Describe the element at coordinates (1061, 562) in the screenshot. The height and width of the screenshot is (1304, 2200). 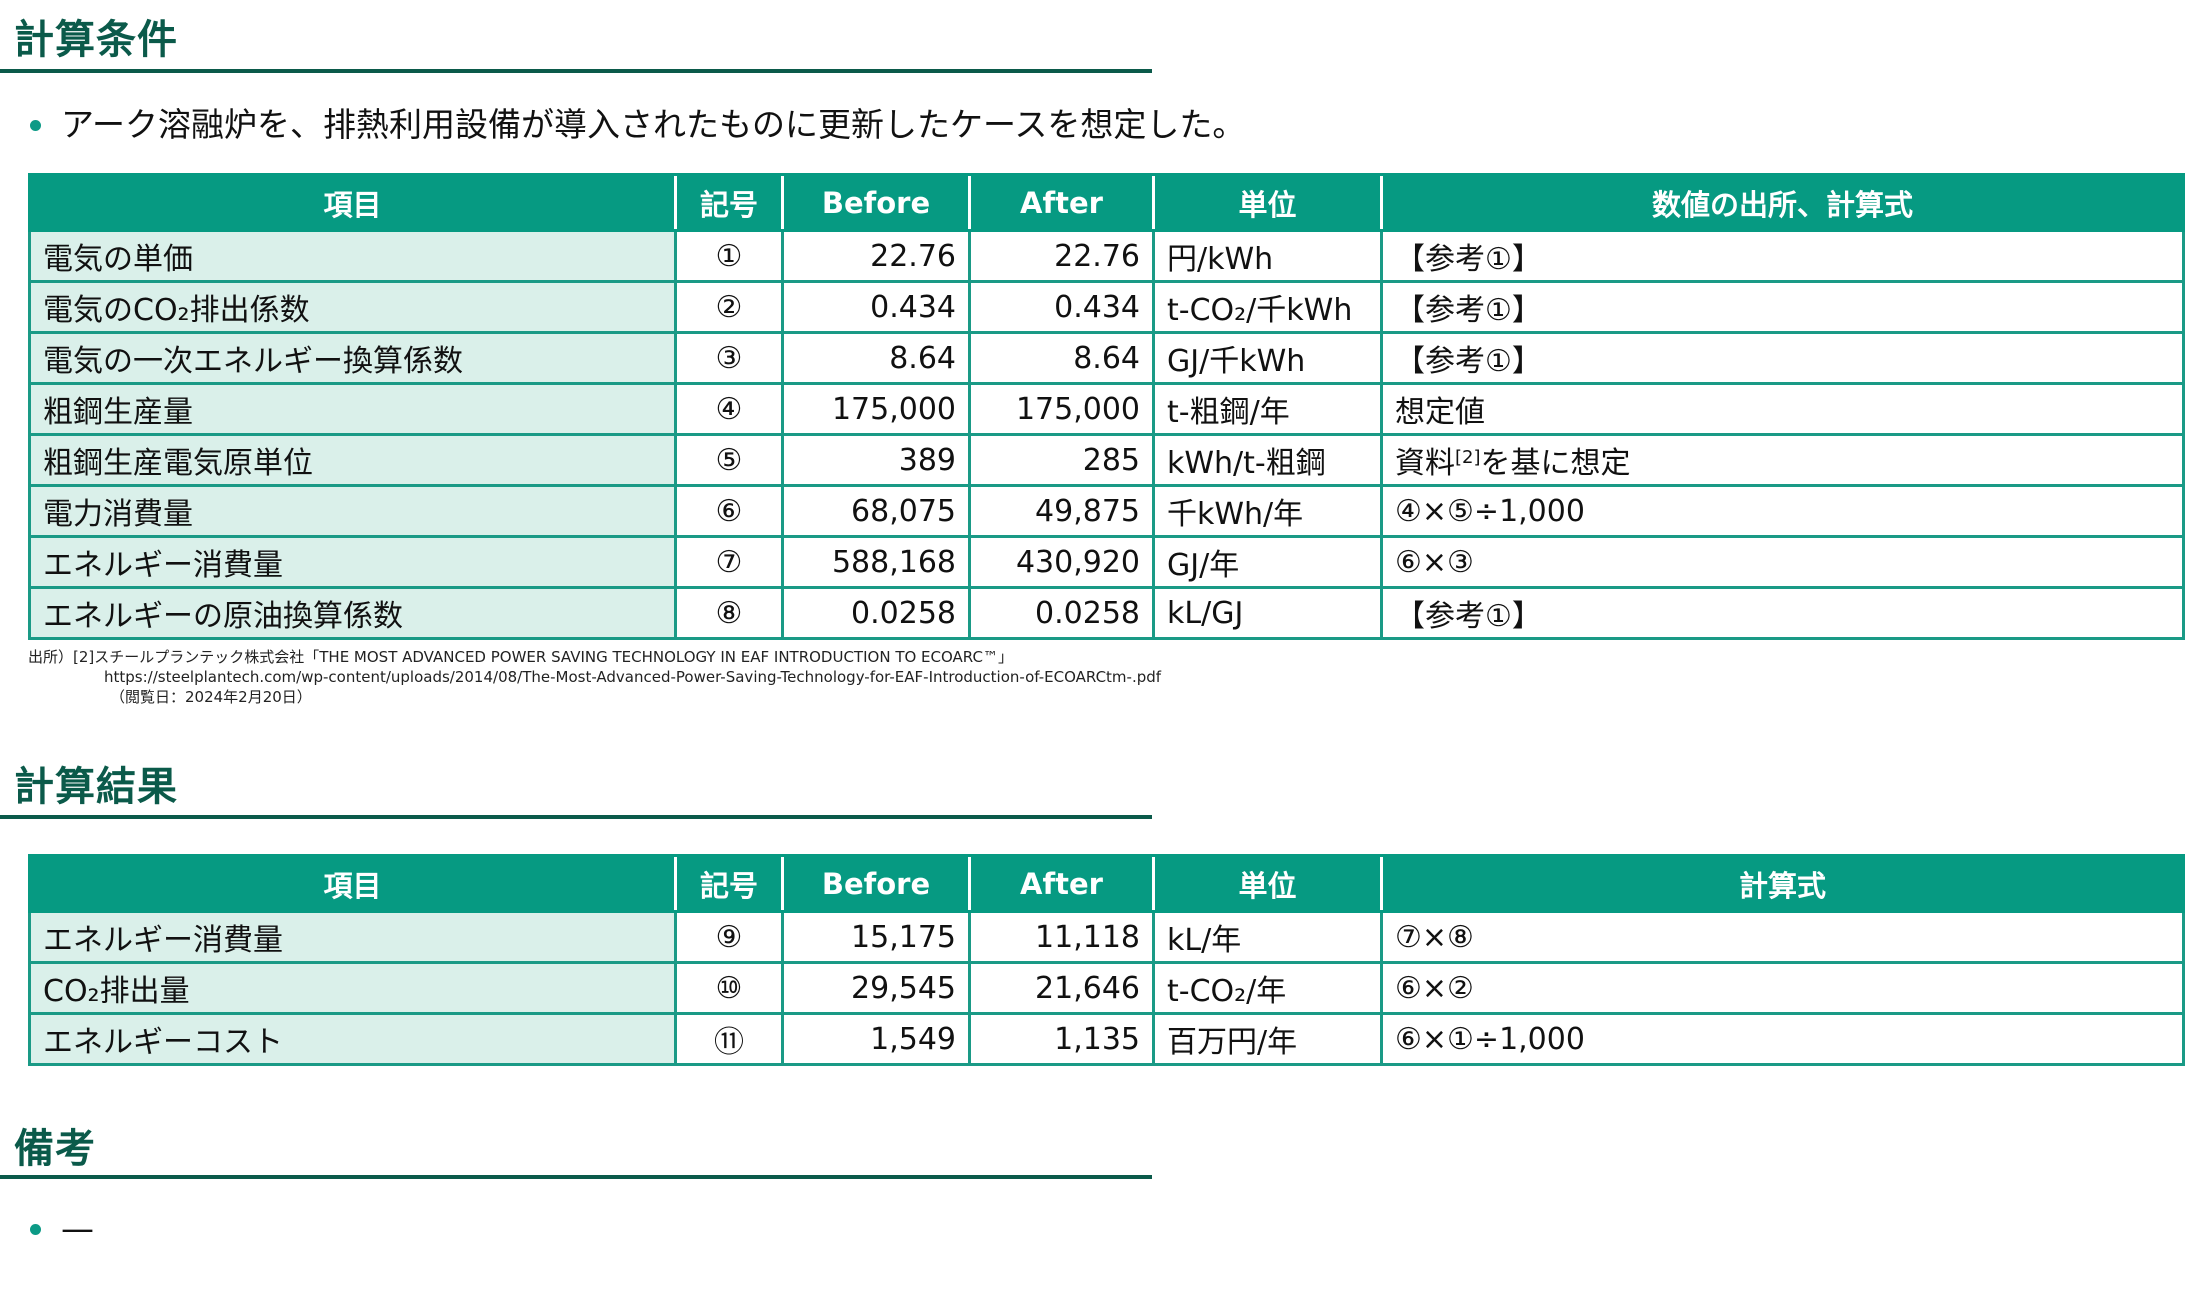
I see `cell-after: 430,920` at that location.